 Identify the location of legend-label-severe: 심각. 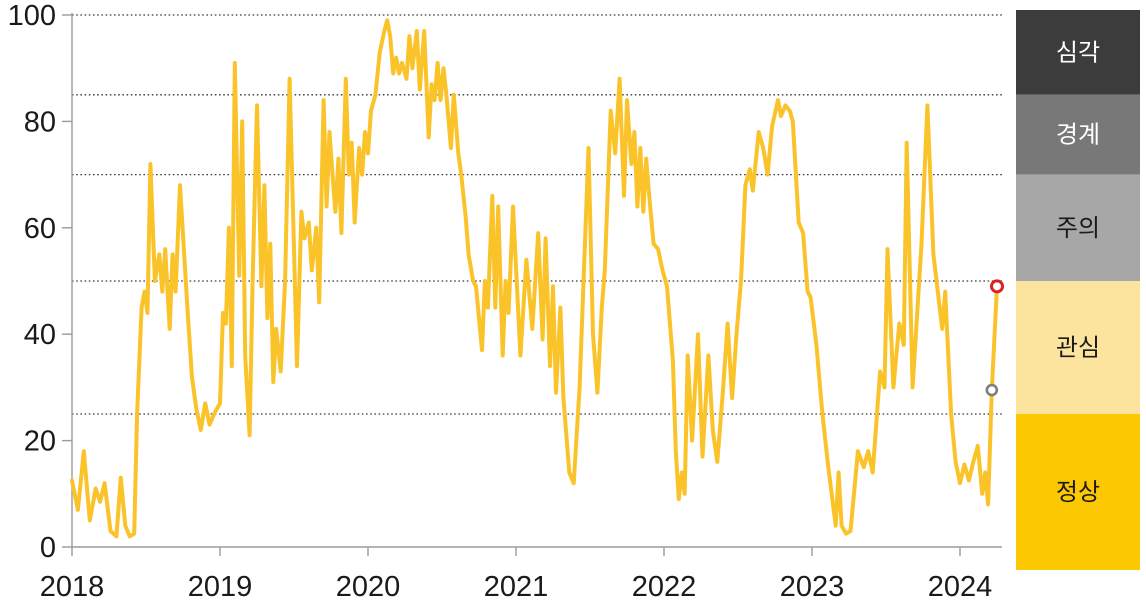
(1078, 52).